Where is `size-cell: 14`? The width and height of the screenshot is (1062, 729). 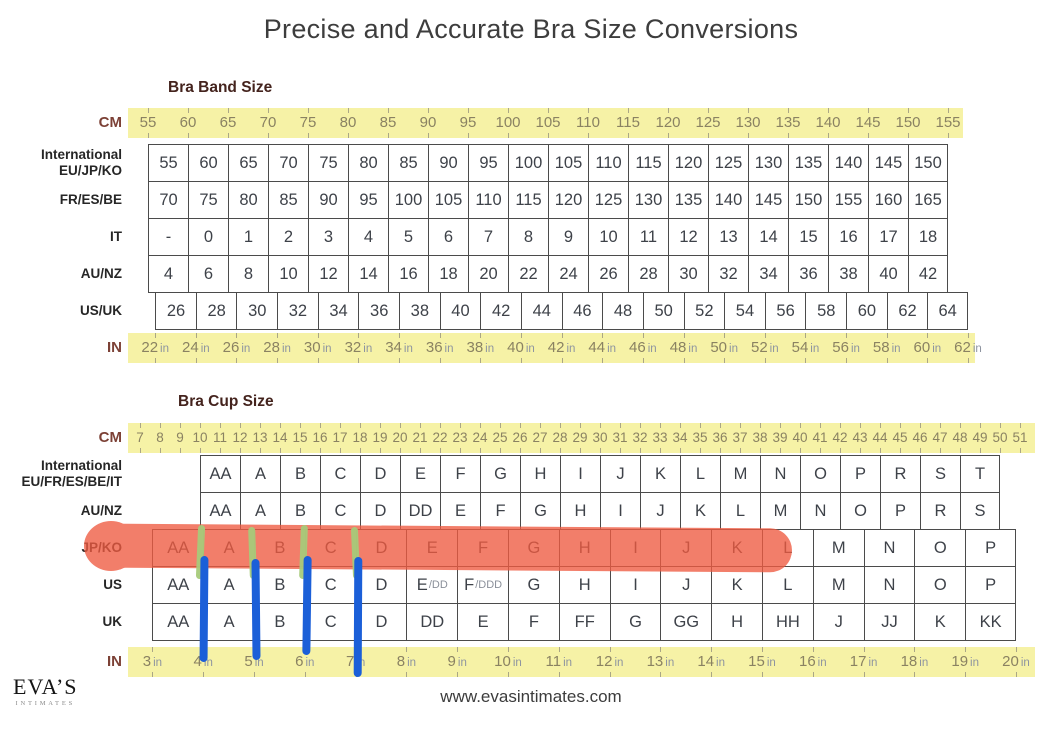 size-cell: 14 is located at coordinates (768, 237).